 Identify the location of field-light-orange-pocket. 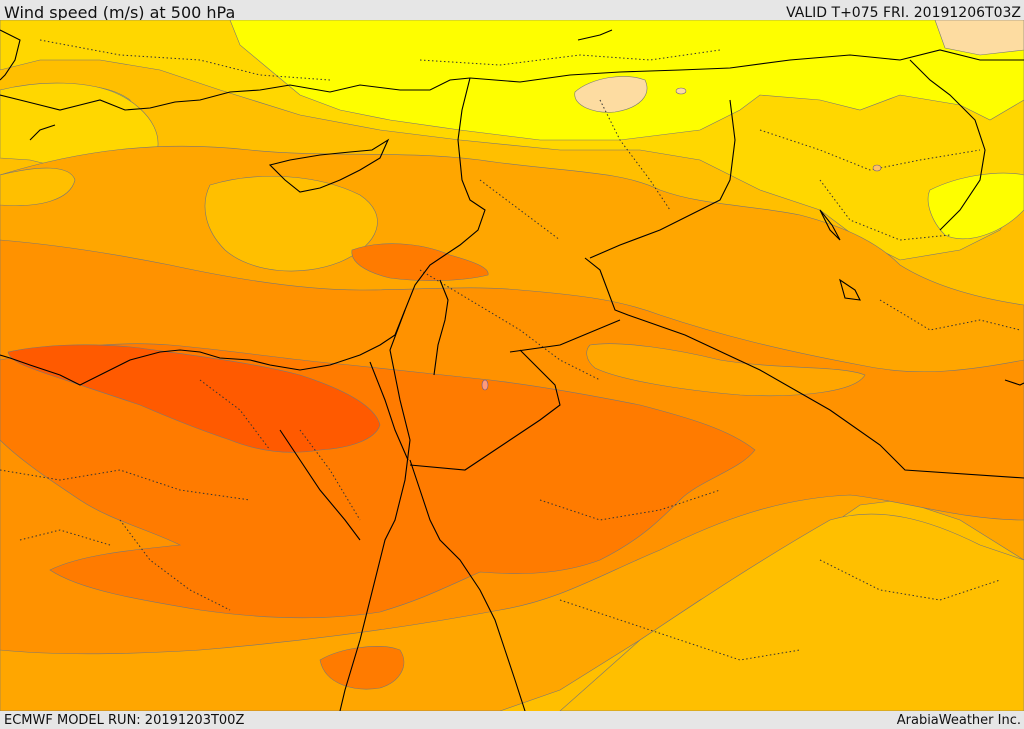
(726, 370).